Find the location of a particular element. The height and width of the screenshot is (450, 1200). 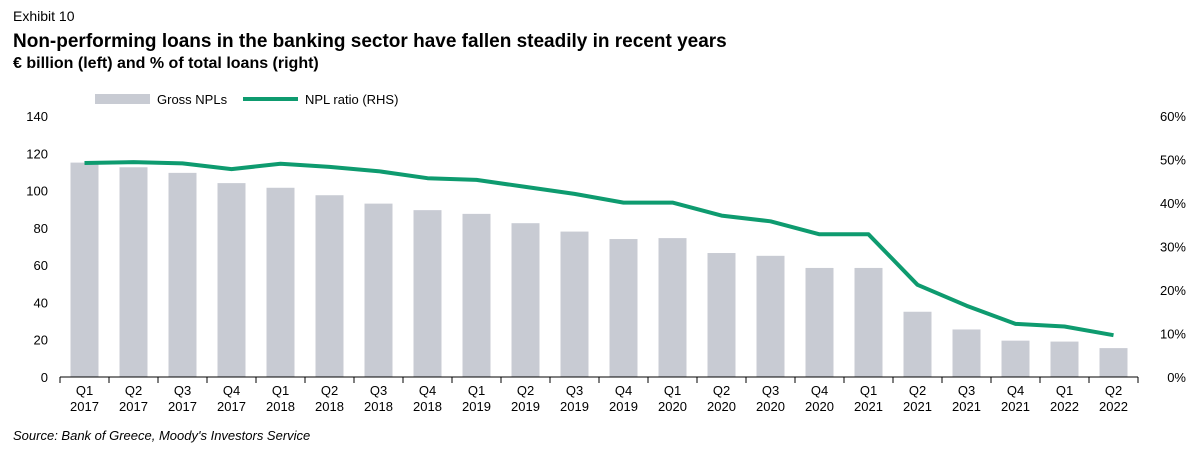

chart-legend: Gross NPLs NPL ratio (RHS) is located at coordinates (246, 99).